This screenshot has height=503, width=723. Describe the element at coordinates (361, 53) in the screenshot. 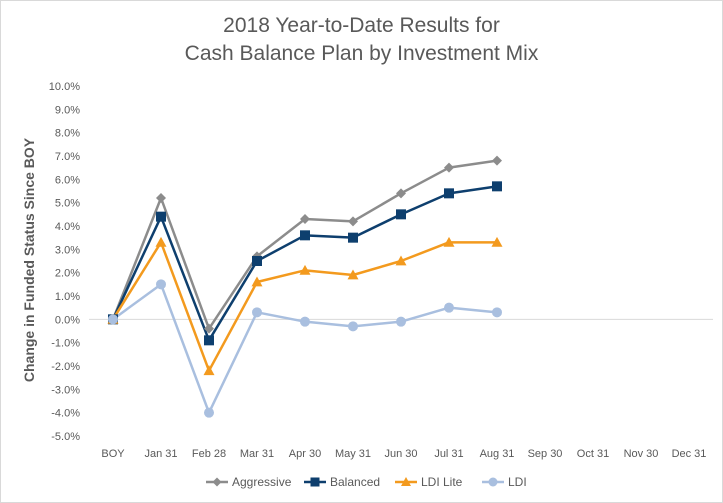

I see `chart-title-line2: Cash Balance Plan by Investment Mix` at that location.